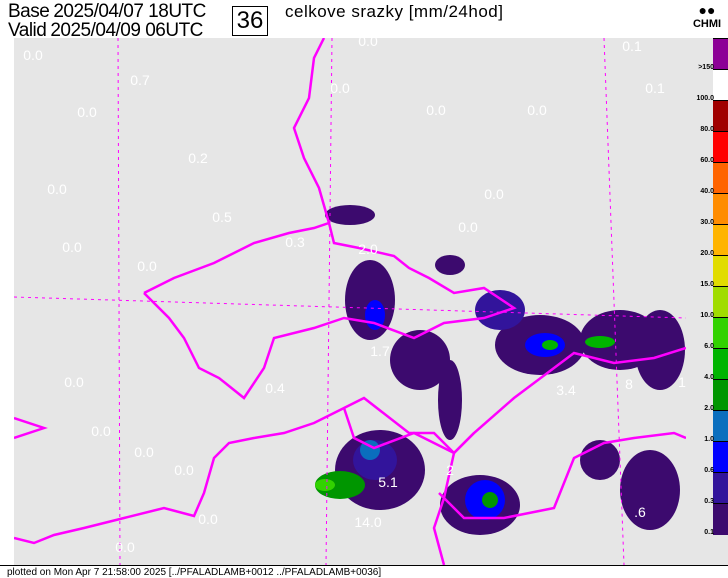 The image size is (728, 578). What do you see at coordinates (709, 439) in the screenshot?
I see `legend-label: 1.0` at bounding box center [709, 439].